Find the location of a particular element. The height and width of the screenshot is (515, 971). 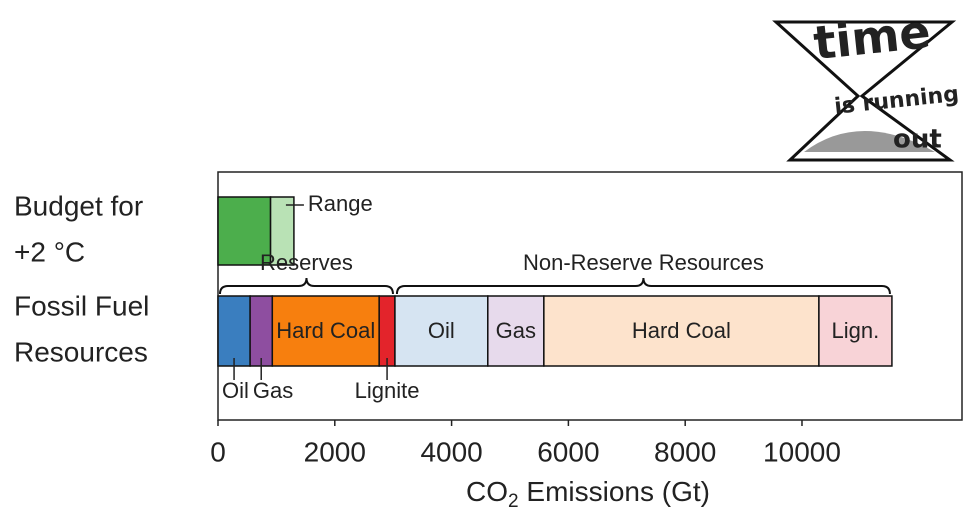

x-tick-label: 10000 is located at coordinates (802, 451).